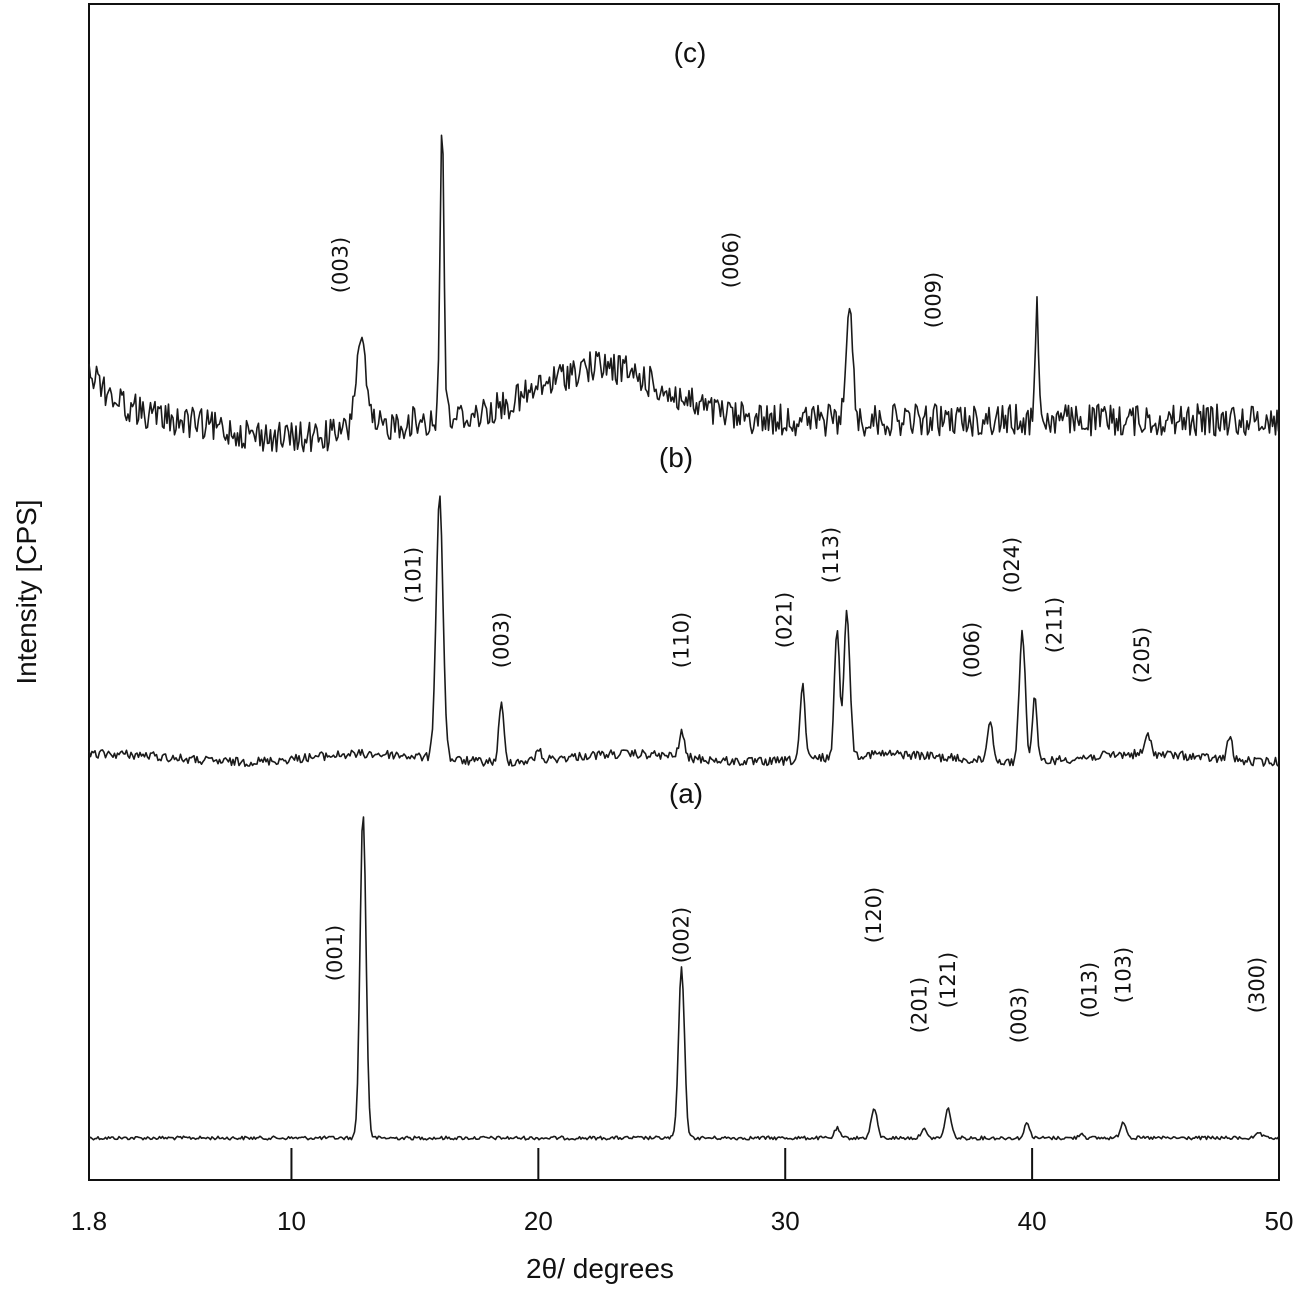 This screenshot has height=1296, width=1298. What do you see at coordinates (874, 915) in the screenshot?
I see `peak-label: (120)` at bounding box center [874, 915].